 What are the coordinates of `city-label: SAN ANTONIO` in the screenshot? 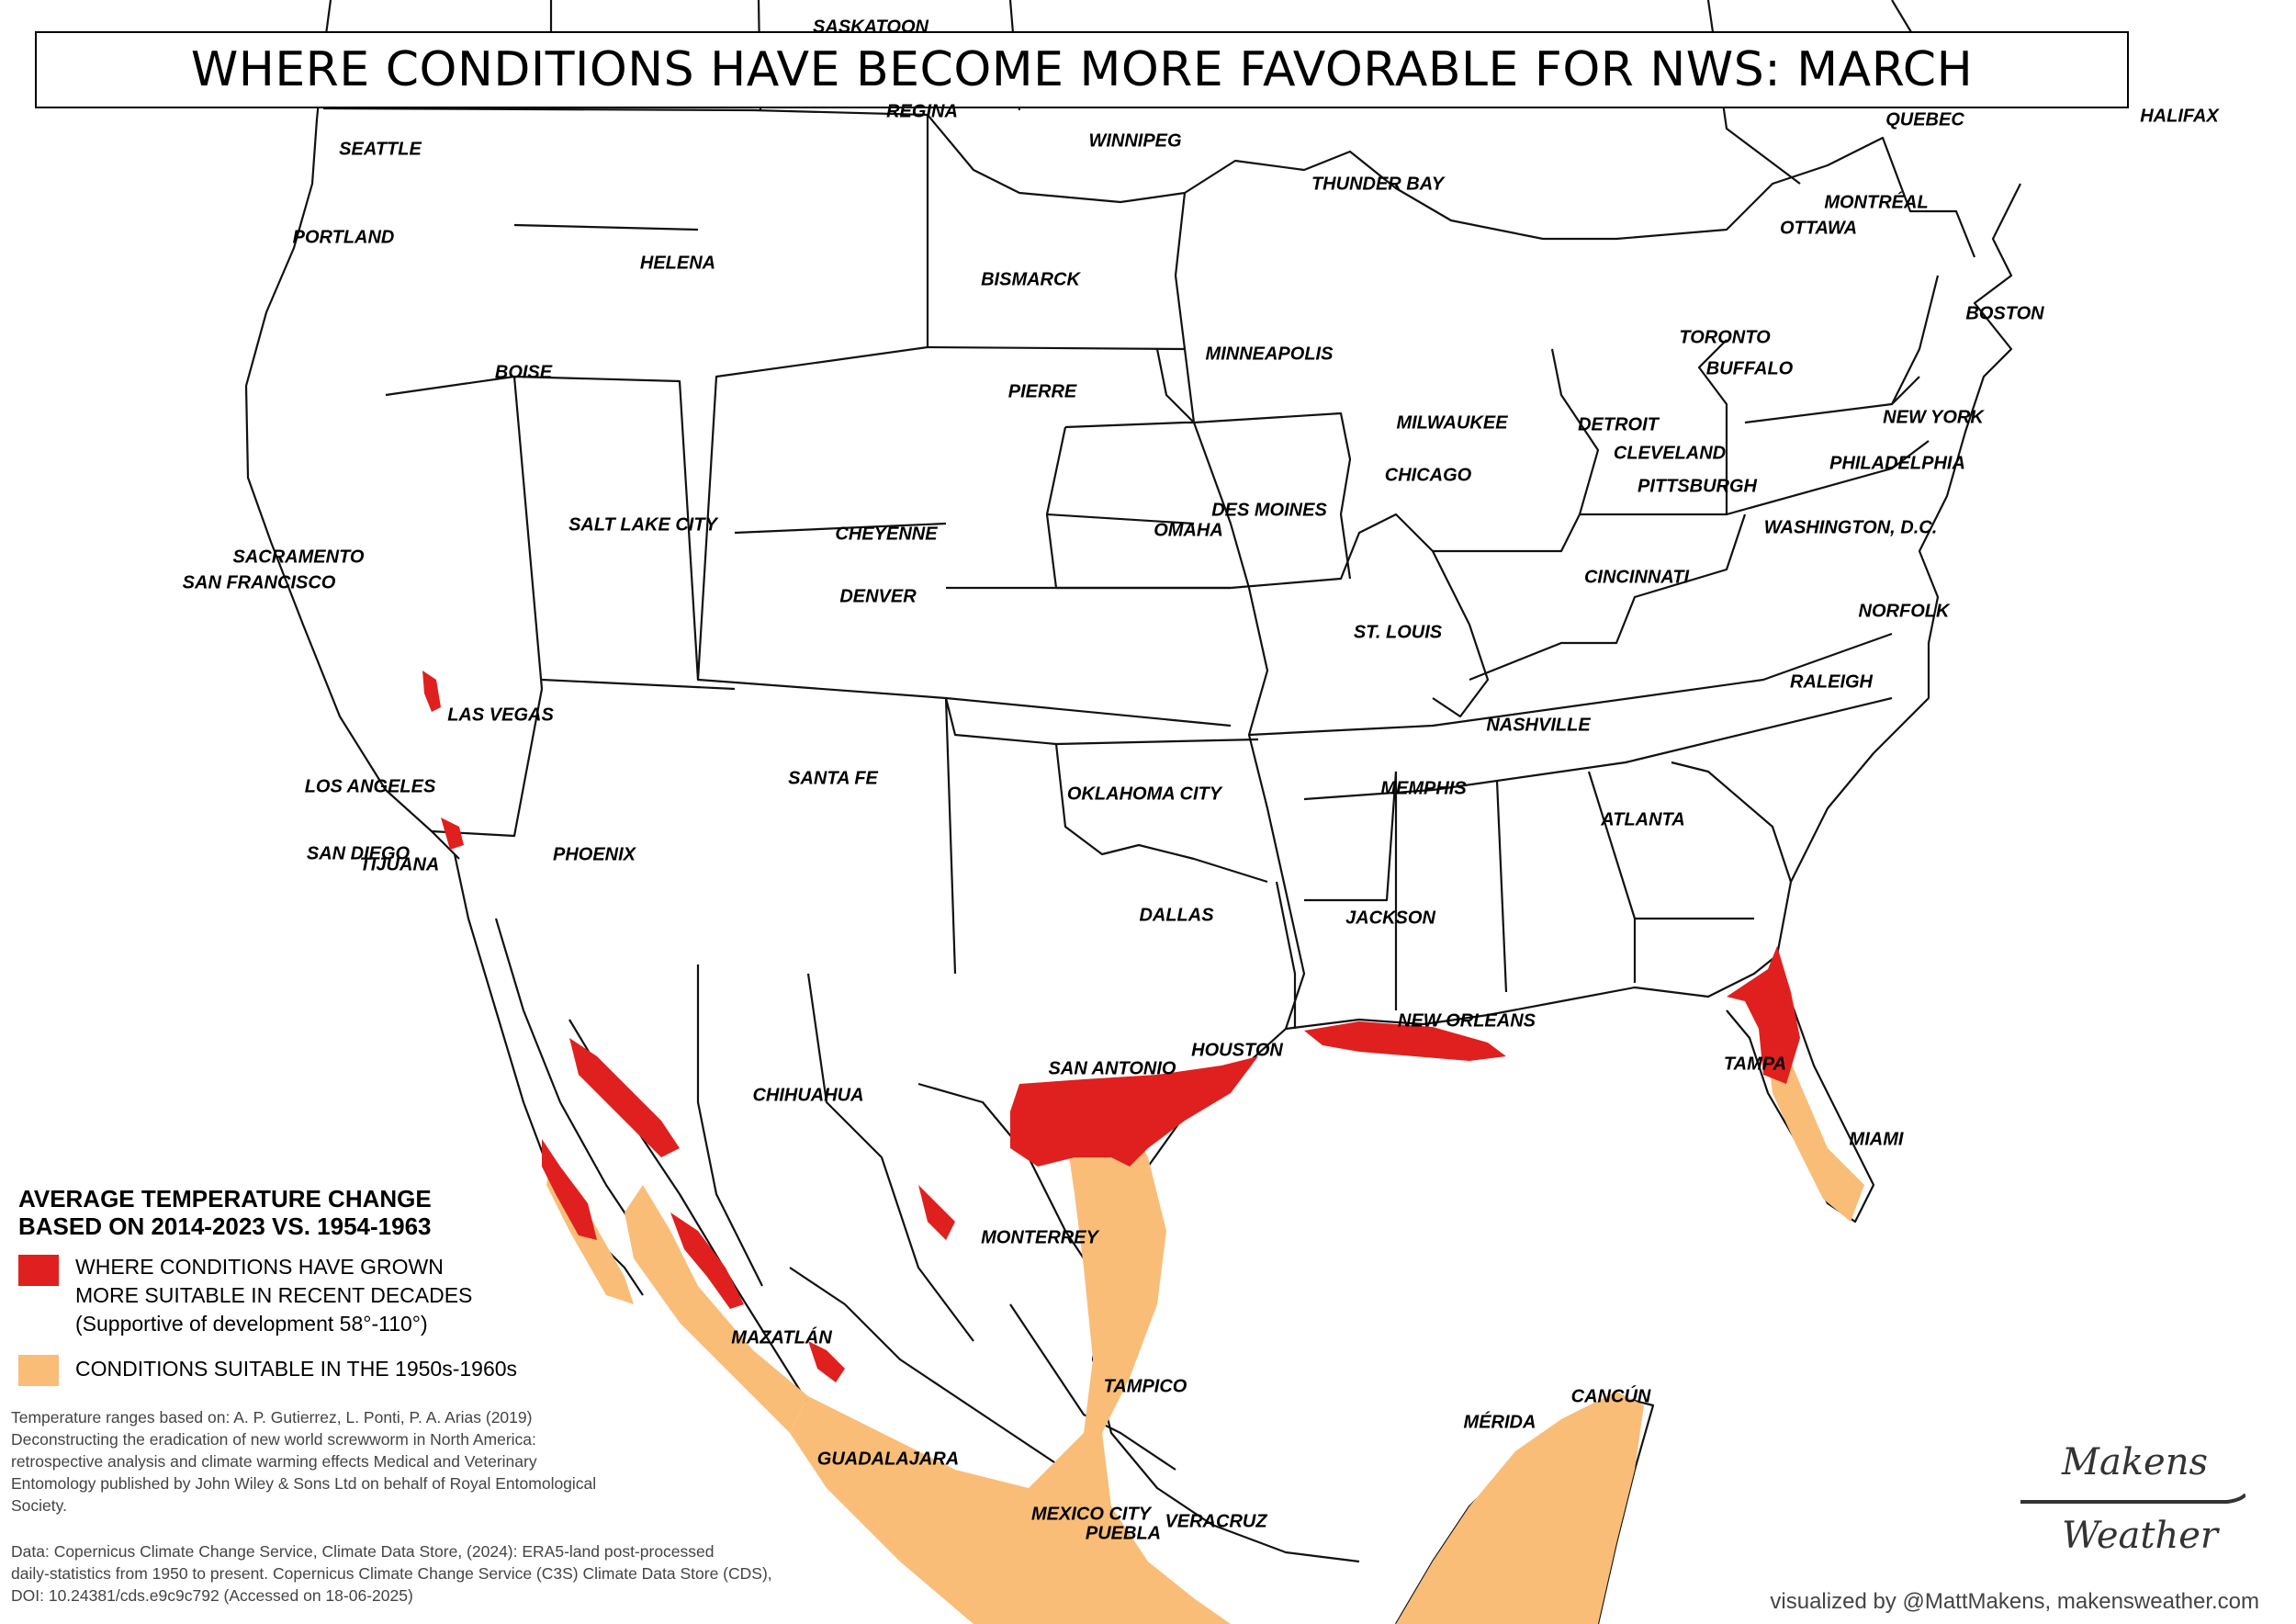 It's located at (1112, 1068).